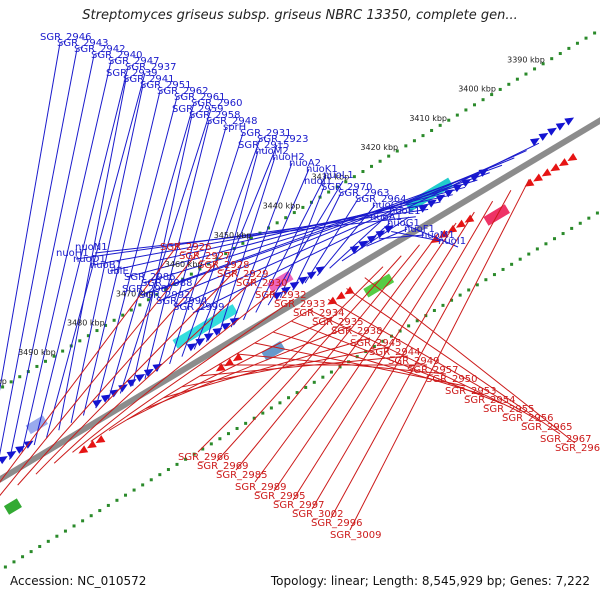  What do you see at coordinates (281, 295) in the screenshot?
I see `gene-label: SGR_2932` at bounding box center [281, 295].